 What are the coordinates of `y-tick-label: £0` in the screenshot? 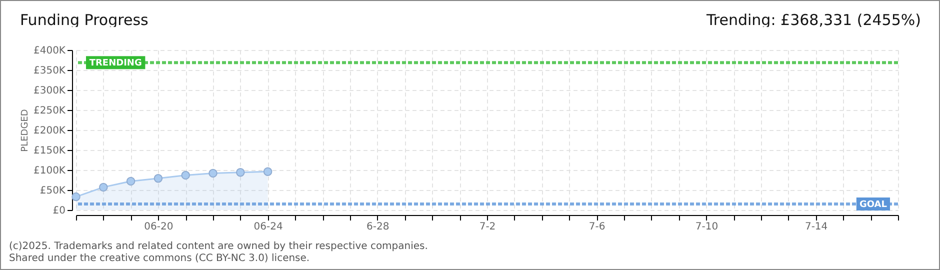 It's located at (59, 211).